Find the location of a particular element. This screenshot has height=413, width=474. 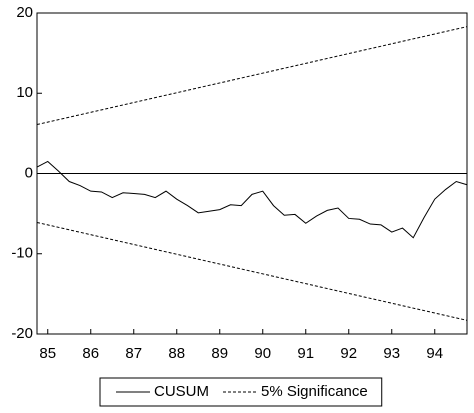

y-tick-label: 10 is located at coordinates (24, 92).